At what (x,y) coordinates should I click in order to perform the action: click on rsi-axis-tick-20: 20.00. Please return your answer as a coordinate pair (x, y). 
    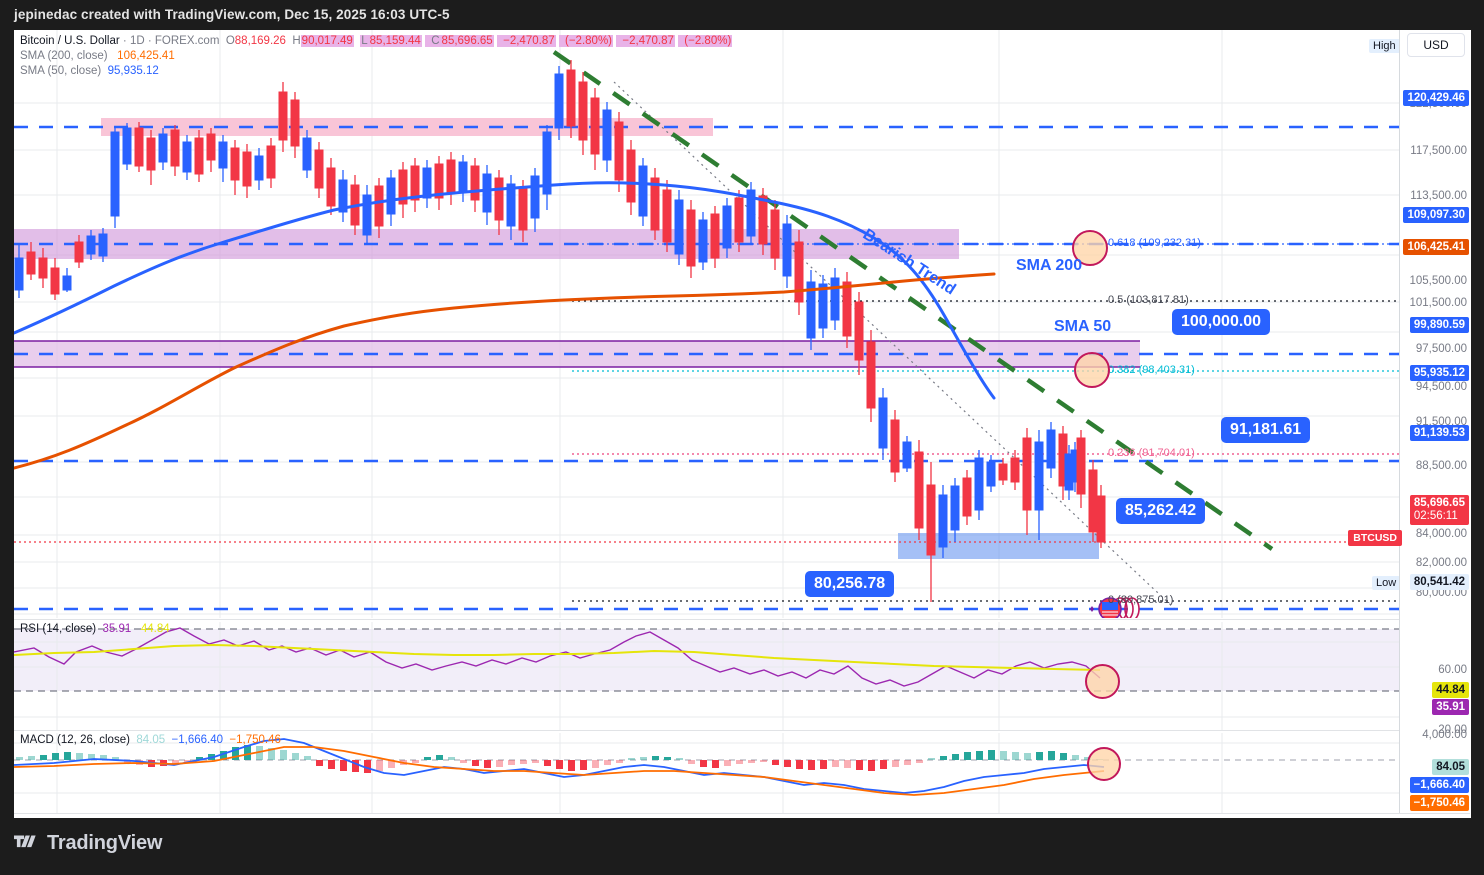
    Looking at the image, I should click on (1452, 730).